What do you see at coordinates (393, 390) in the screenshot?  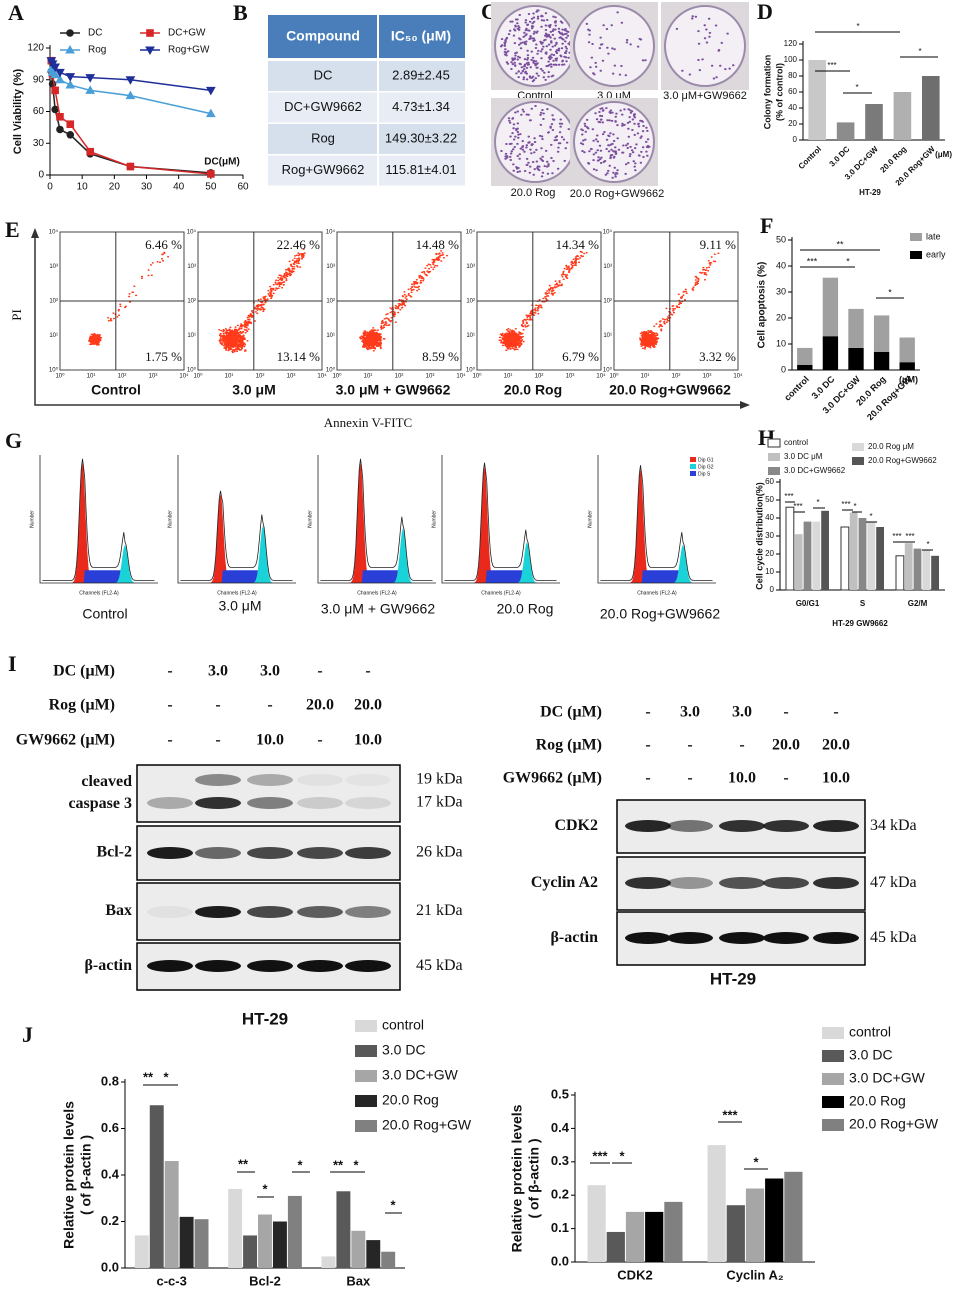 I see `flow-label: 3.0 μM + GW9662` at bounding box center [393, 390].